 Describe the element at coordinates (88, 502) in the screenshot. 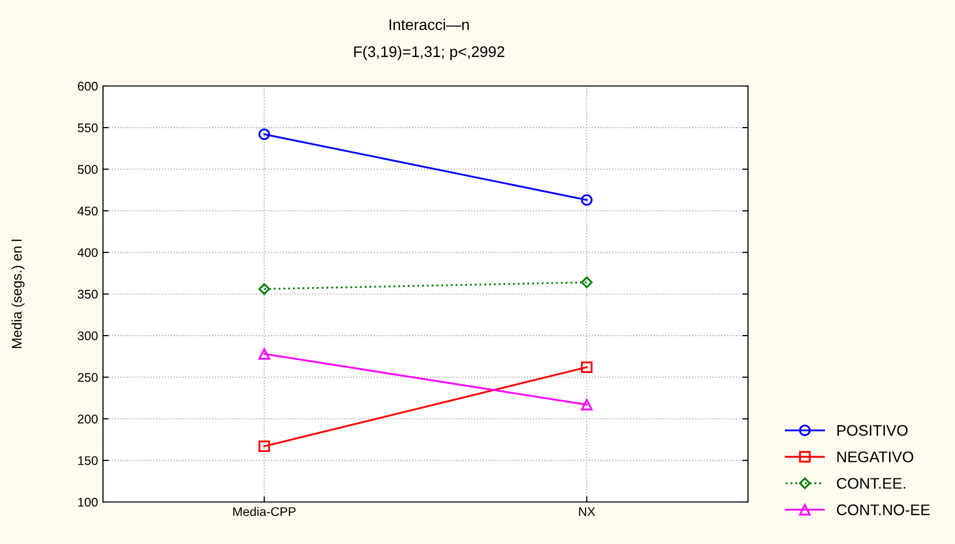

I see `y-tick-label: 100` at that location.